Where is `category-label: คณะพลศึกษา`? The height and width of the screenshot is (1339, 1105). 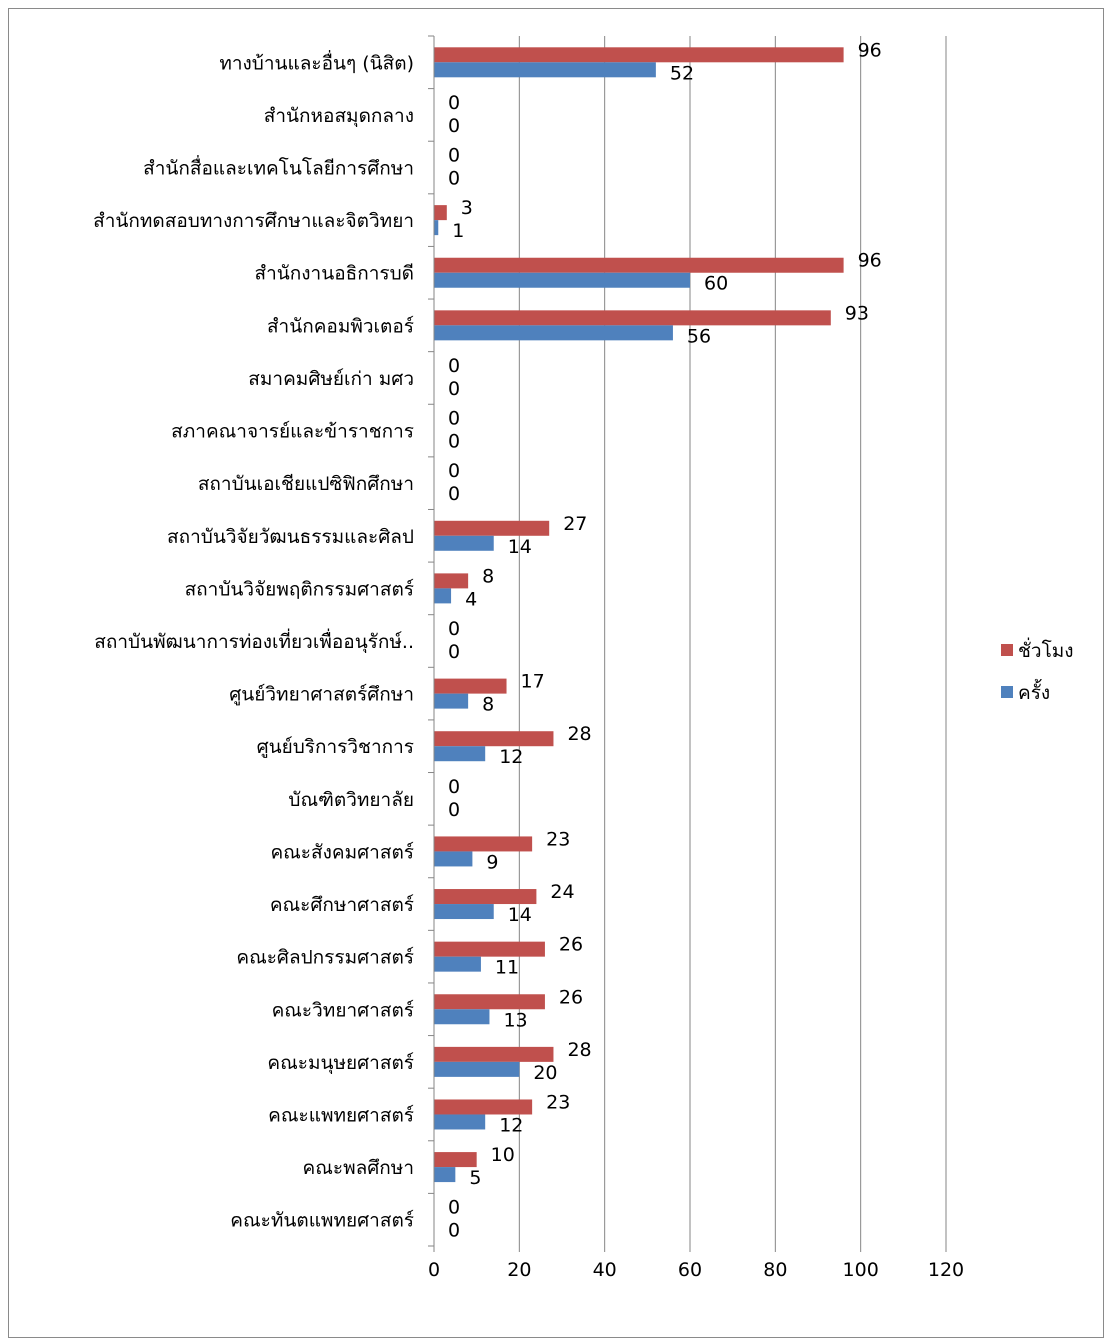
category-label: คณะพลศึกษา is located at coordinates (358, 1168).